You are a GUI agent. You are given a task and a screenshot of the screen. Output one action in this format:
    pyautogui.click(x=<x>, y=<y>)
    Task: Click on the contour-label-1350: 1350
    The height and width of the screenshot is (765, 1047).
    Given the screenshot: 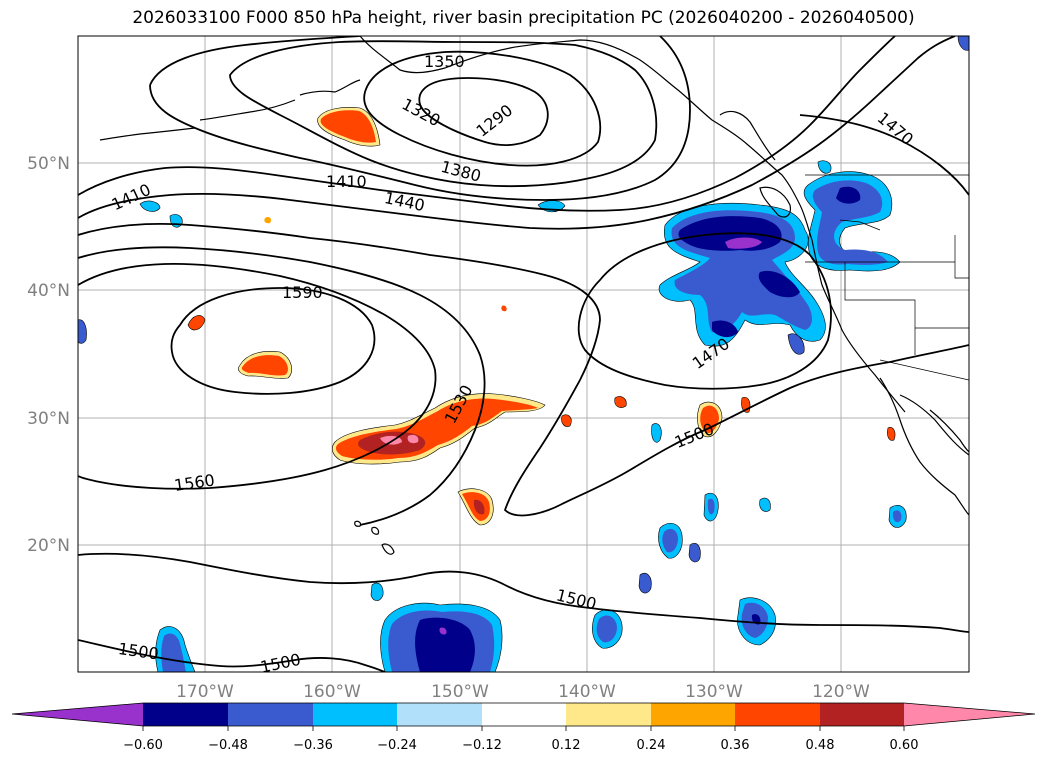 What is the action you would take?
    pyautogui.click(x=444, y=61)
    